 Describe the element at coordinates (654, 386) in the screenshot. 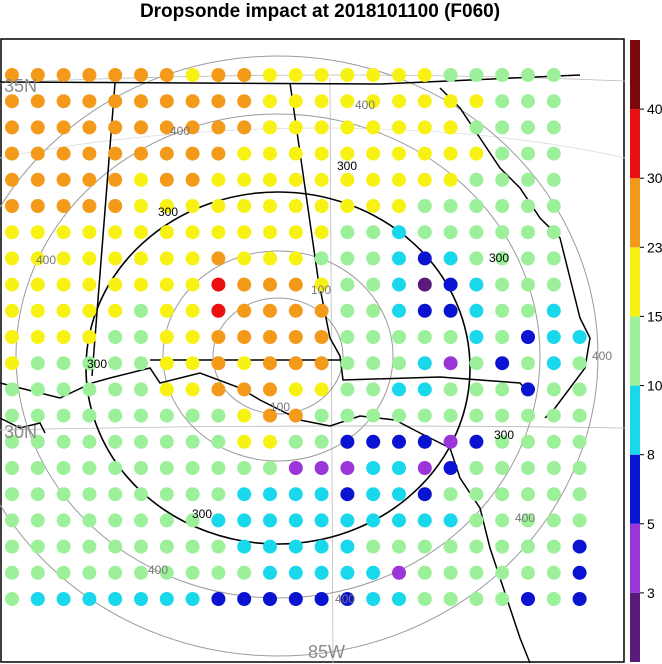

I see `colorbar-tick-label: 10` at that location.